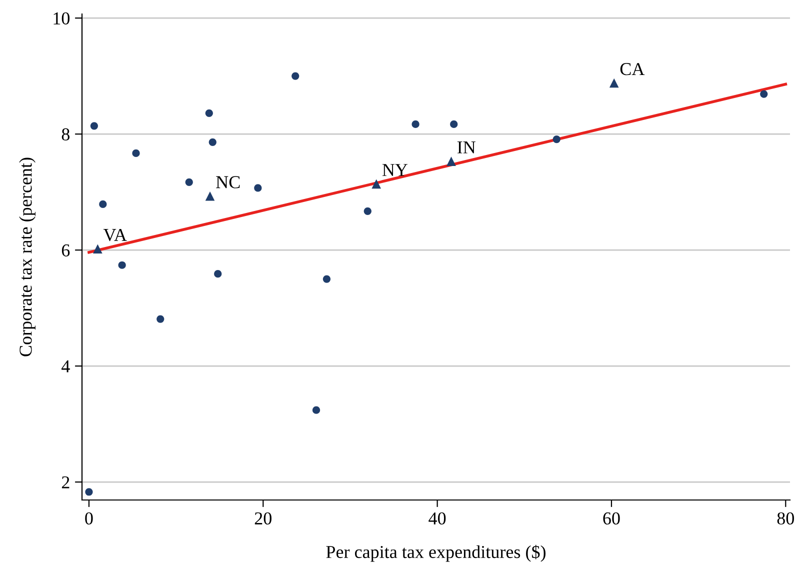  I want to click on y-axis-title: Corporate tax rate (percent), so click(27, 257).